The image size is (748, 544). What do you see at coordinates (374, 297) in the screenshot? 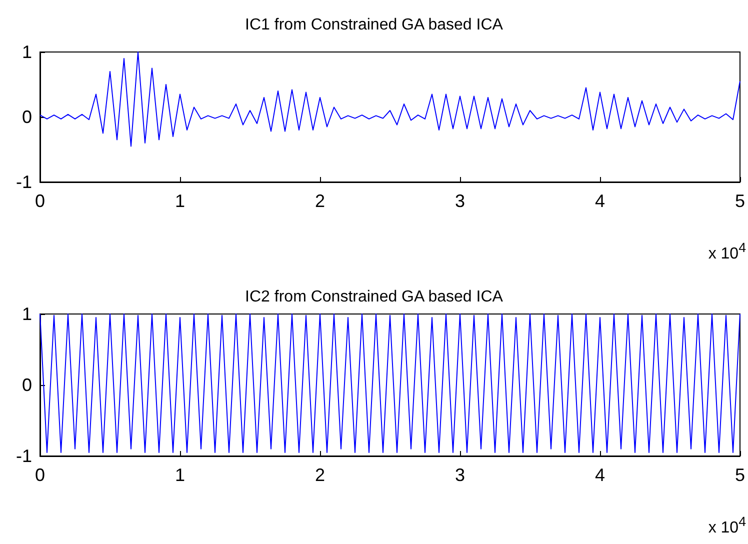
I see `chart-title: IC2 from Constrained GA based ICA` at bounding box center [374, 297].